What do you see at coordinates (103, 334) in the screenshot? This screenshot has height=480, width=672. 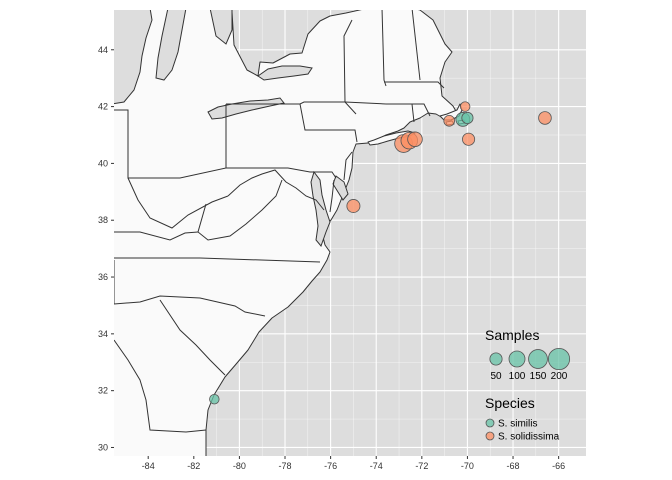 I see `y-tick-label: 34` at bounding box center [103, 334].